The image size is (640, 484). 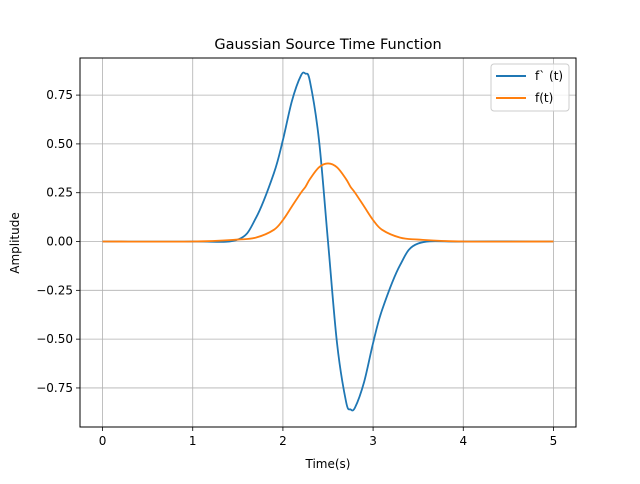 I want to click on y-tick-label: −0.50, so click(x=54, y=339).